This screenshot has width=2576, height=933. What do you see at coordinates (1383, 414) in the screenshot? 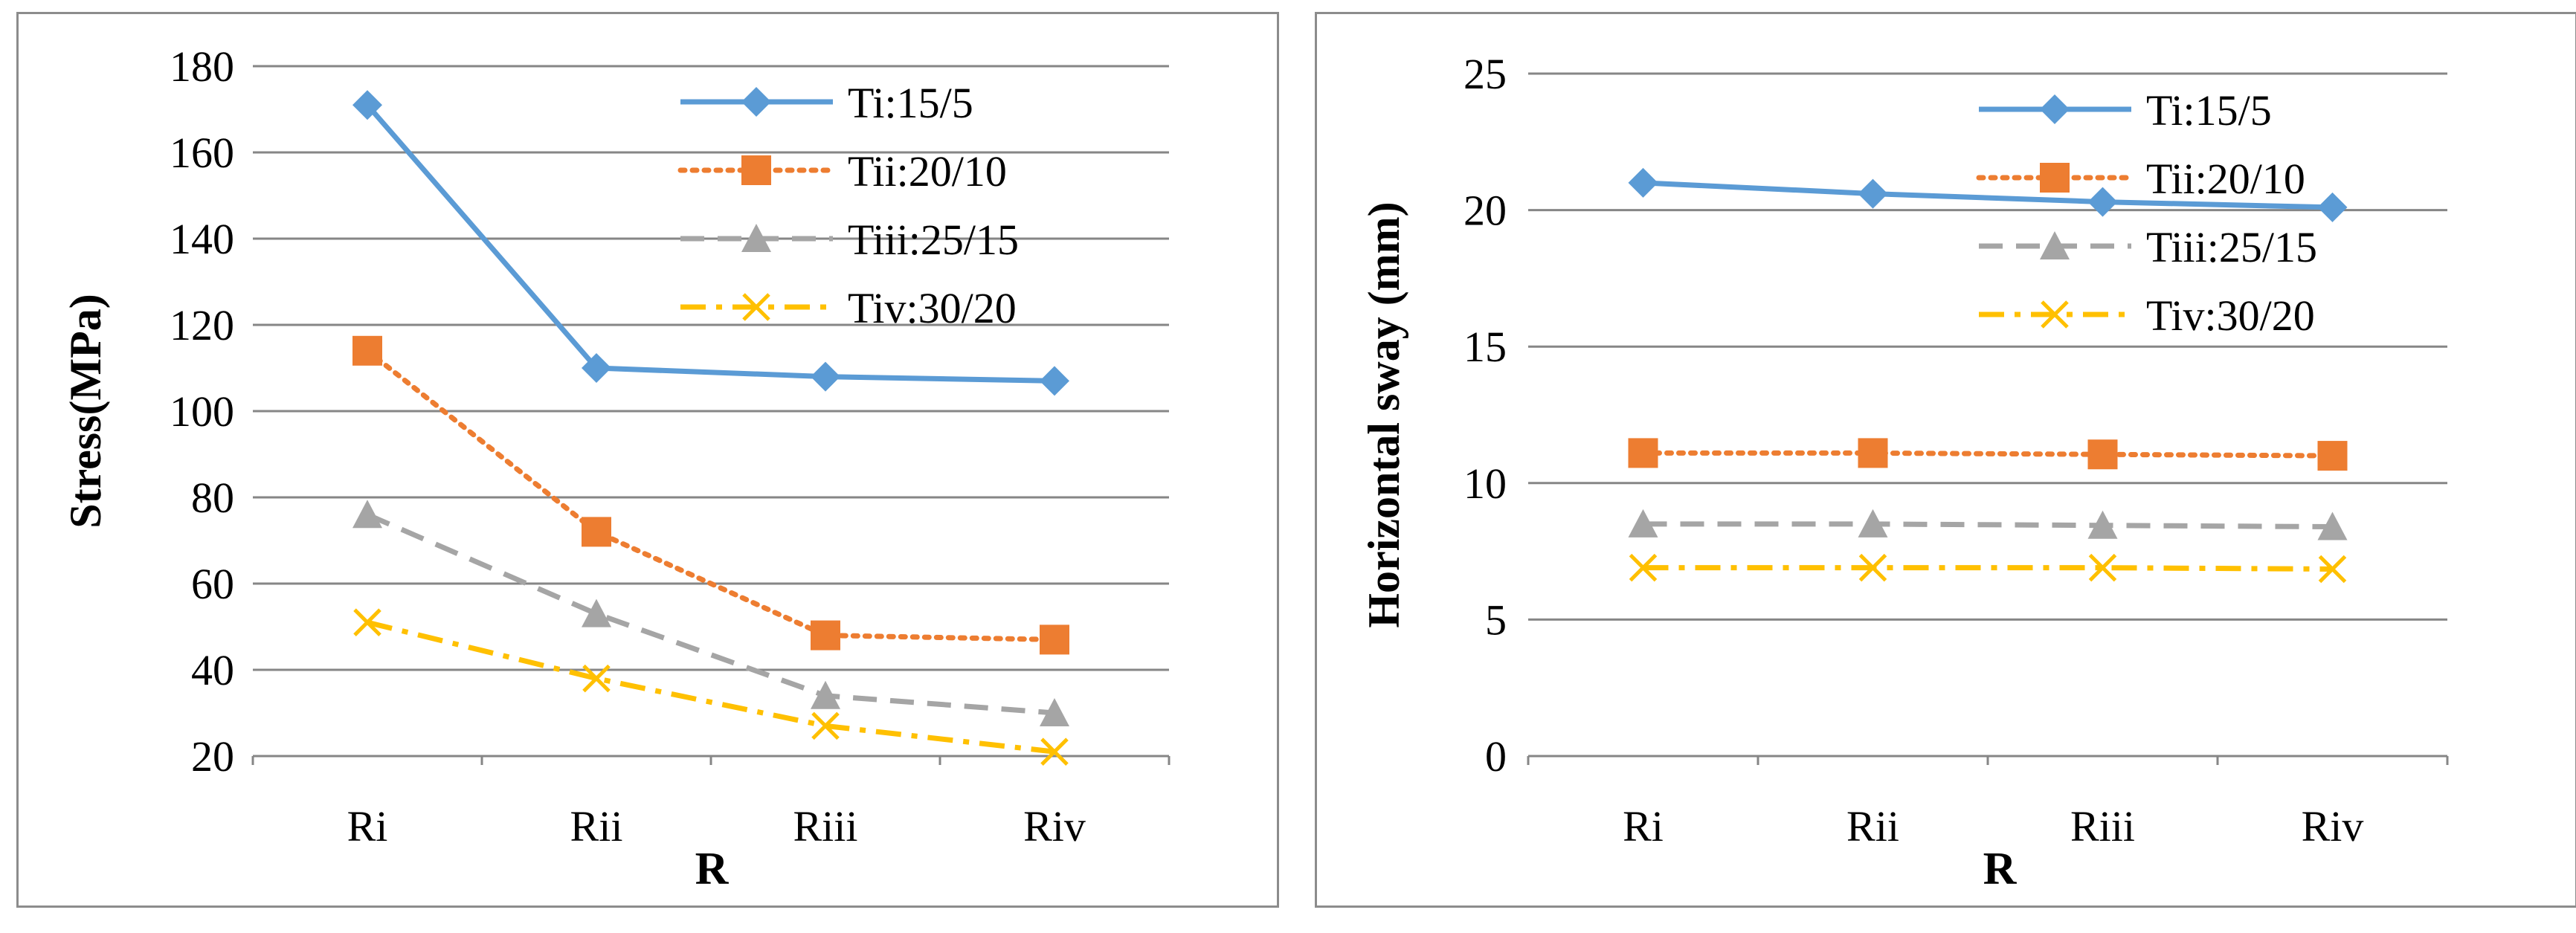
I see `y-axis-label: Horizontal sway (mm)` at bounding box center [1383, 414].